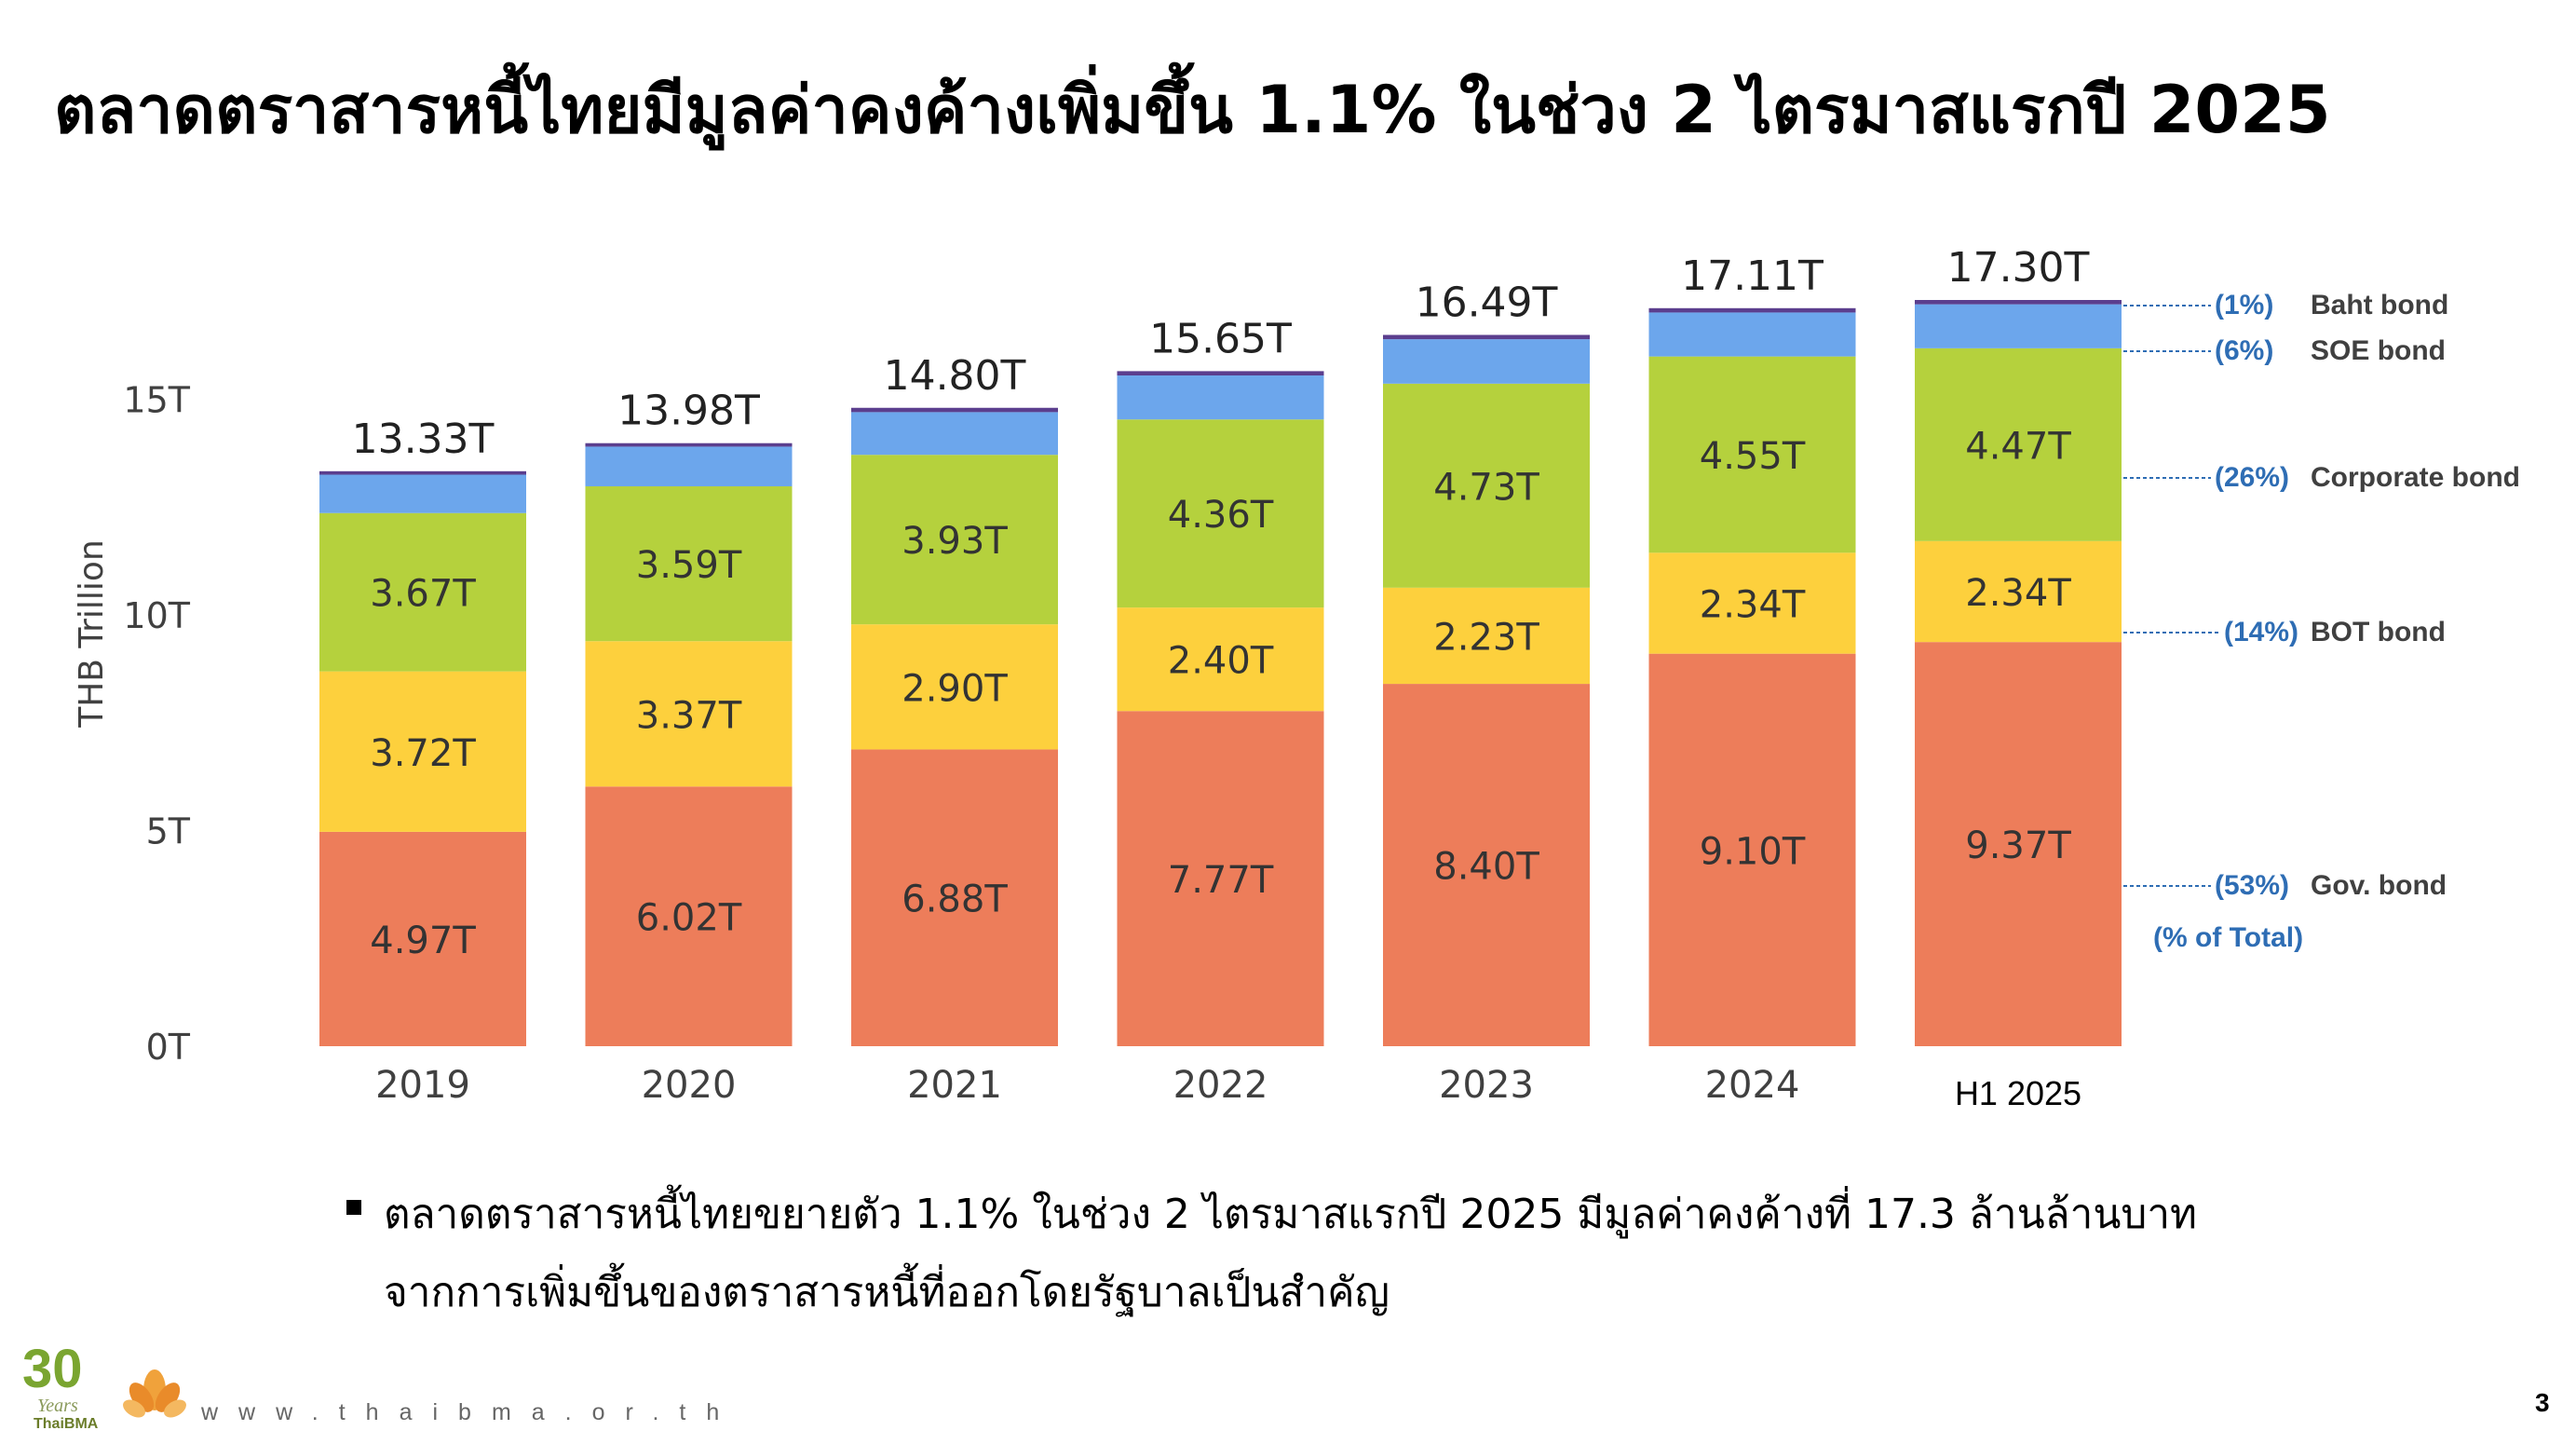 This screenshot has width=2576, height=1444. Describe the element at coordinates (353, 1208) in the screenshot. I see `bullet-marker` at that location.